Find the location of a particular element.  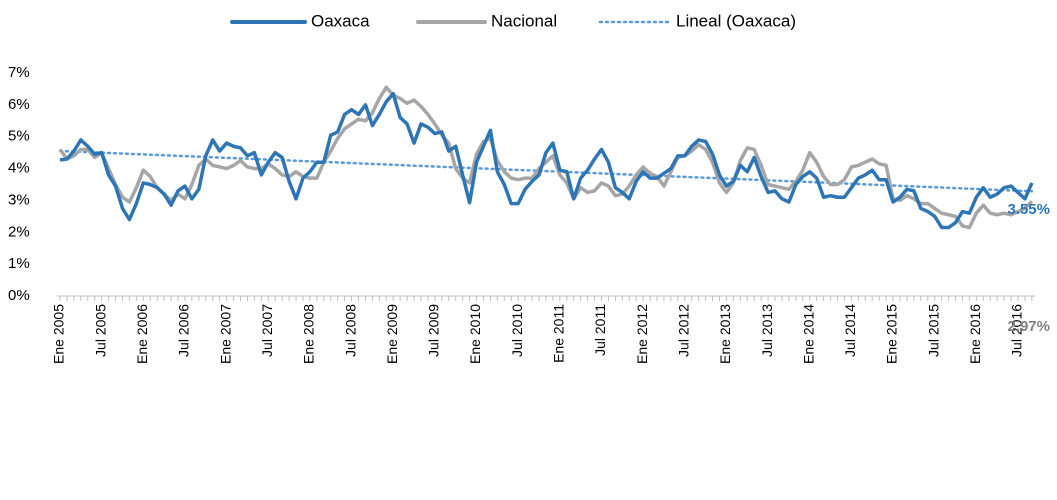

y-tick-label: 1% is located at coordinates (19, 263).